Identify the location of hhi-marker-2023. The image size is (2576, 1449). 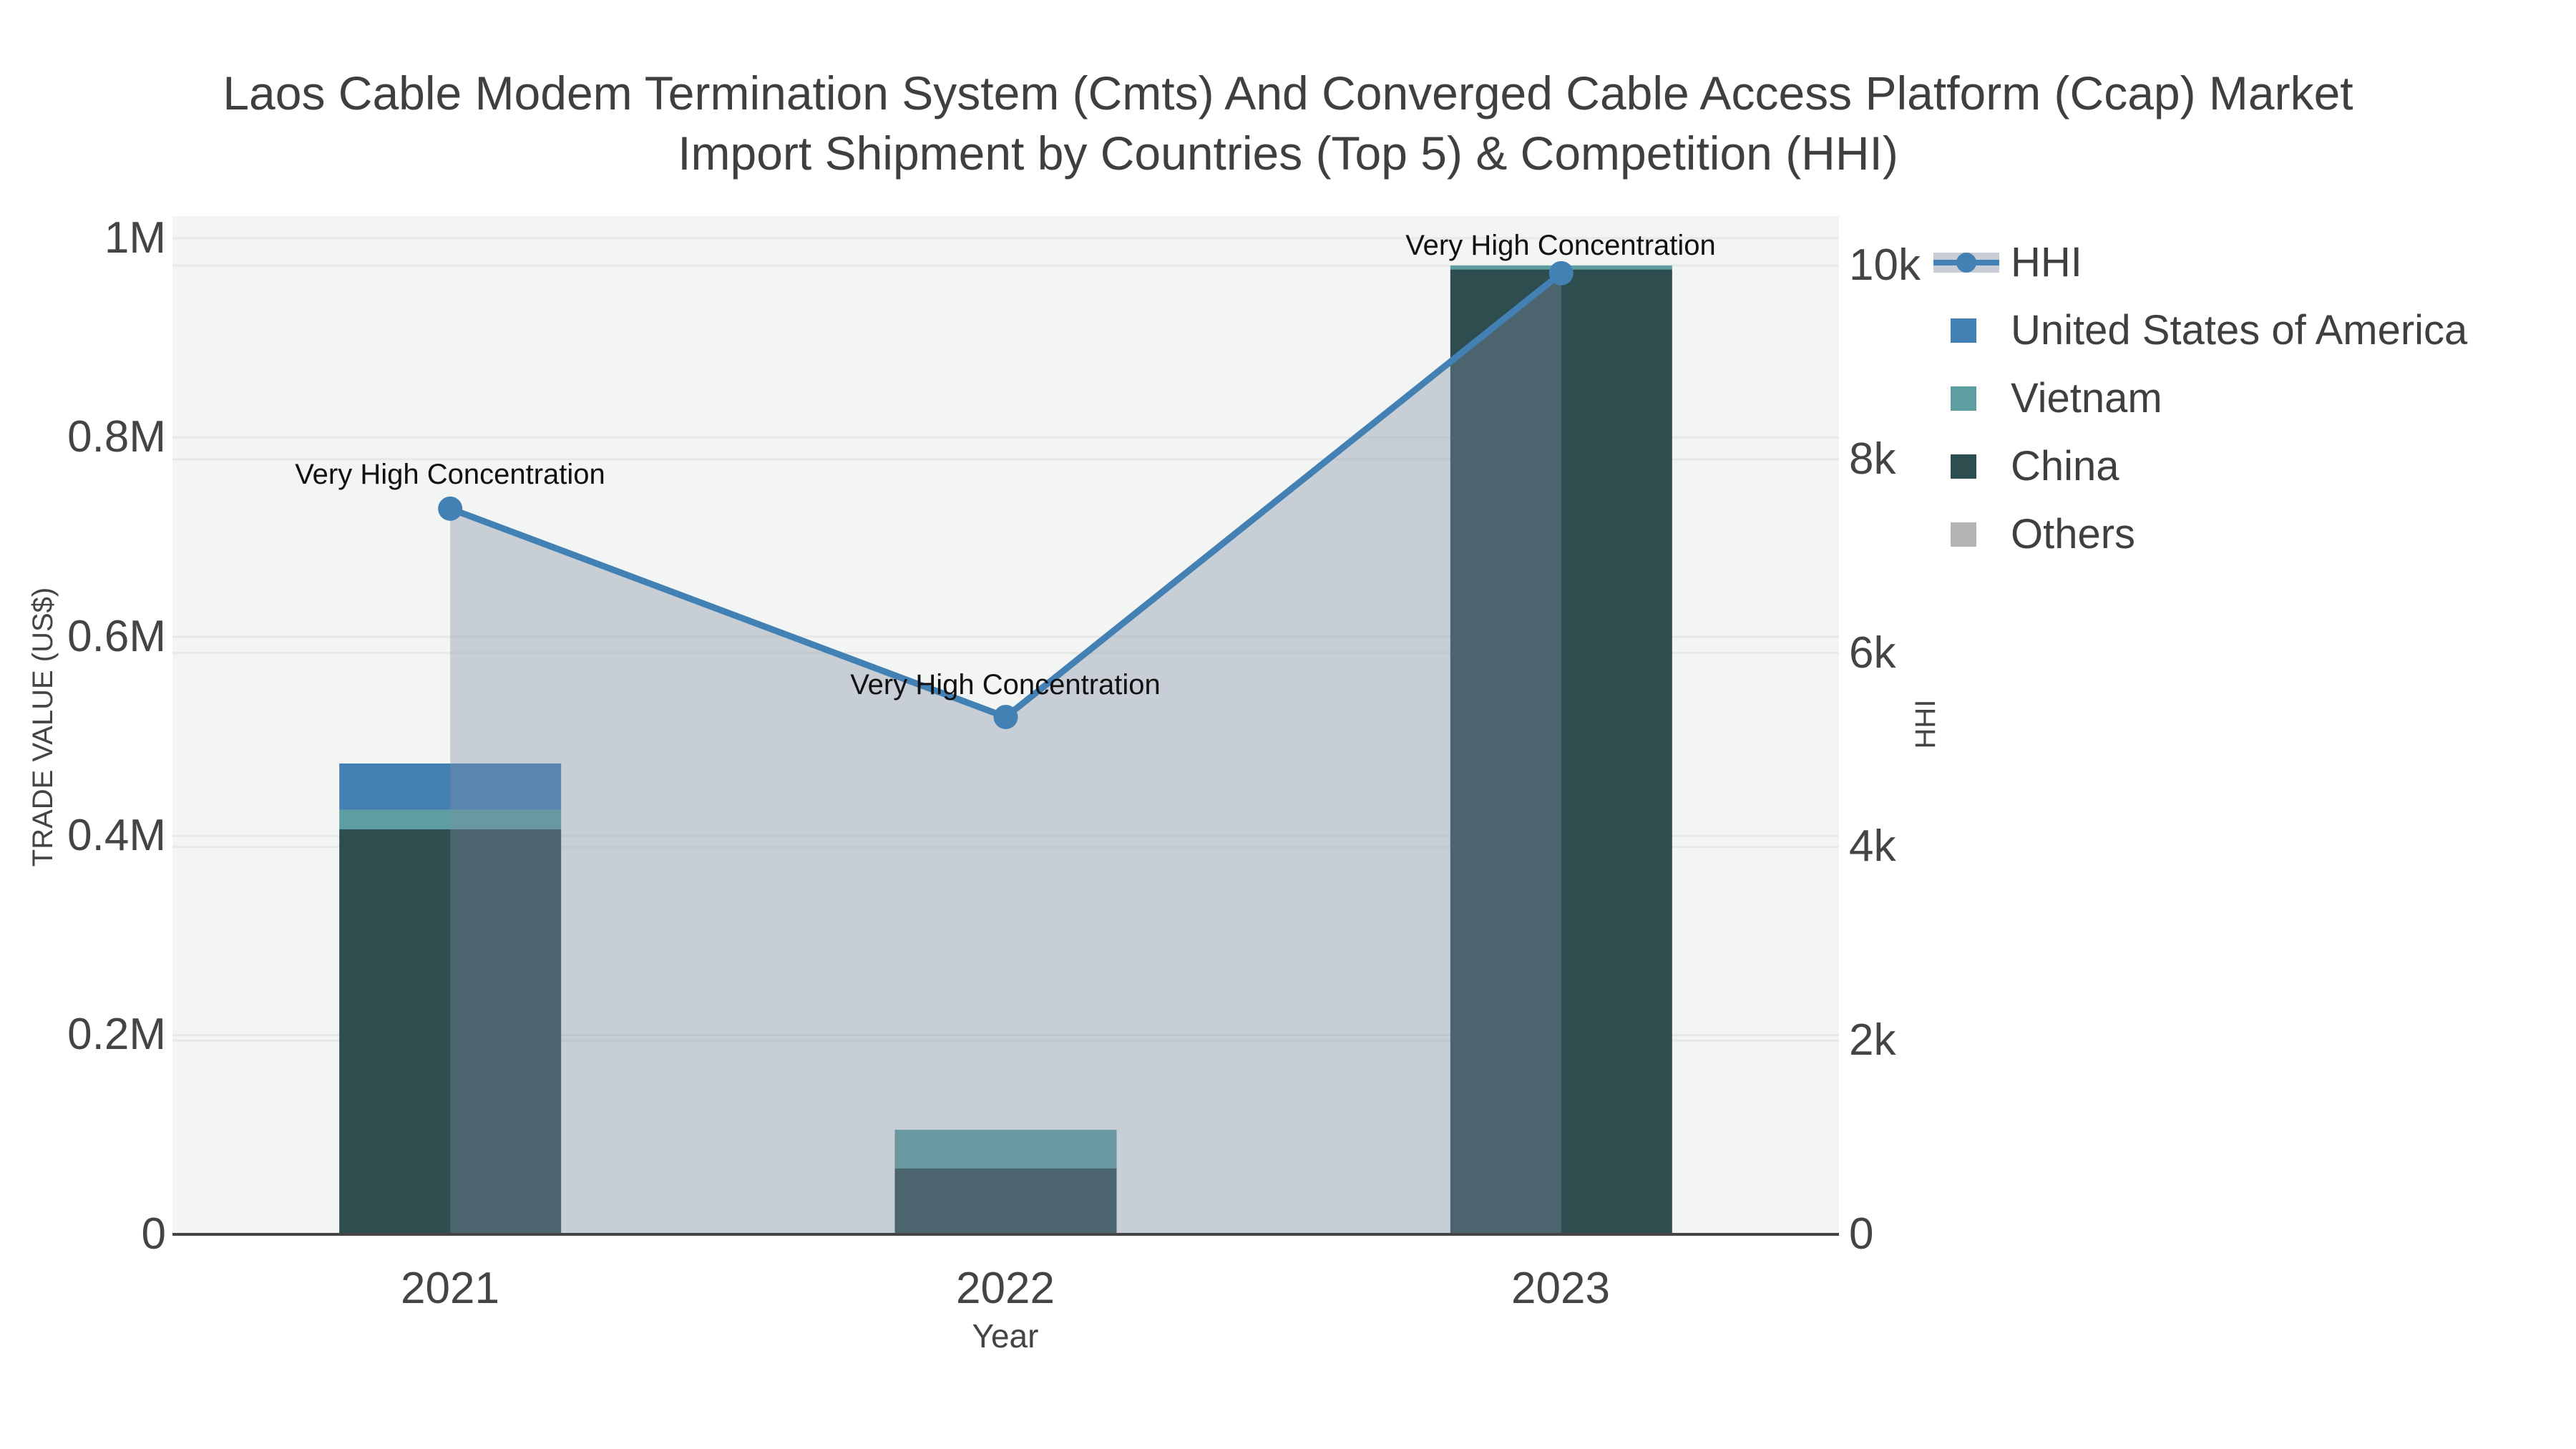
(1561, 273).